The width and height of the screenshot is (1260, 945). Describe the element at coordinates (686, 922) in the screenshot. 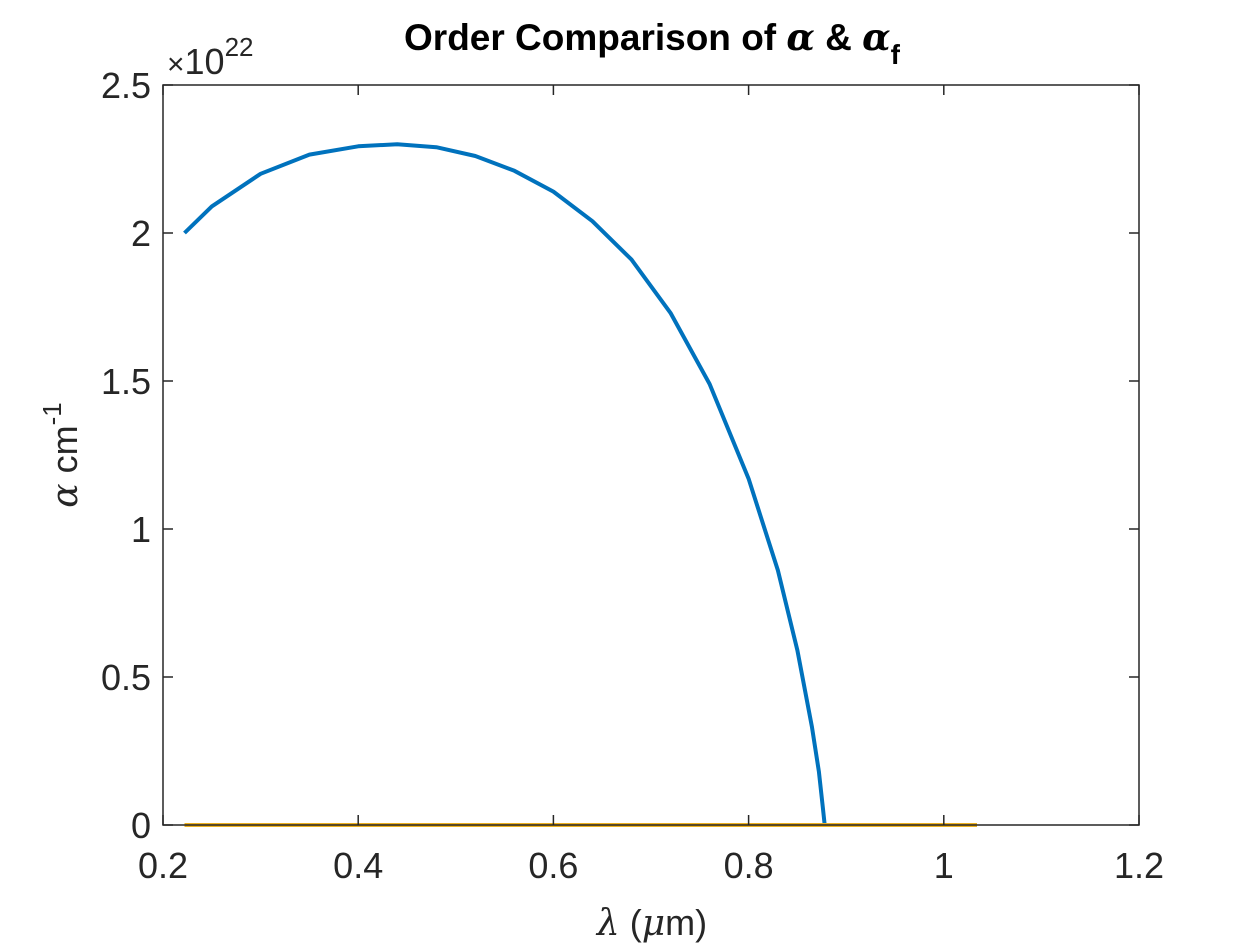

I see `x-axis-unit: m)` at that location.